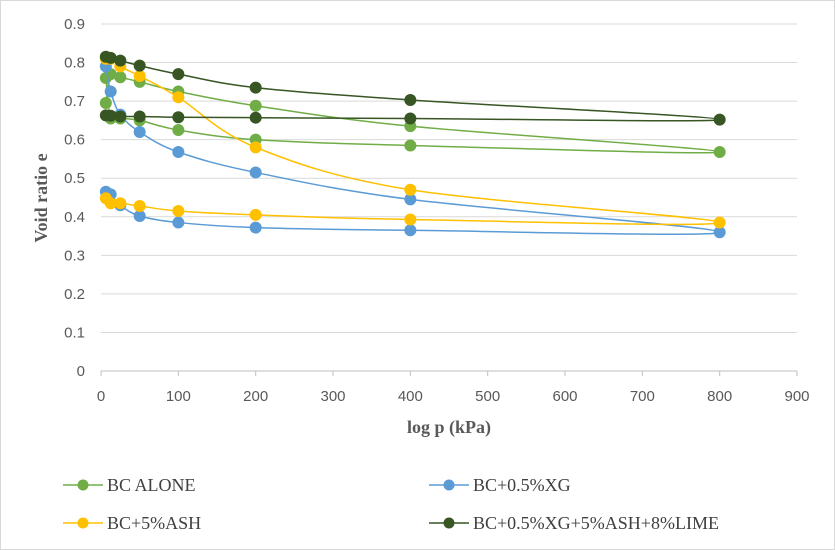  Describe the element at coordinates (332, 396) in the screenshot. I see `x-tick-label: 300` at that location.